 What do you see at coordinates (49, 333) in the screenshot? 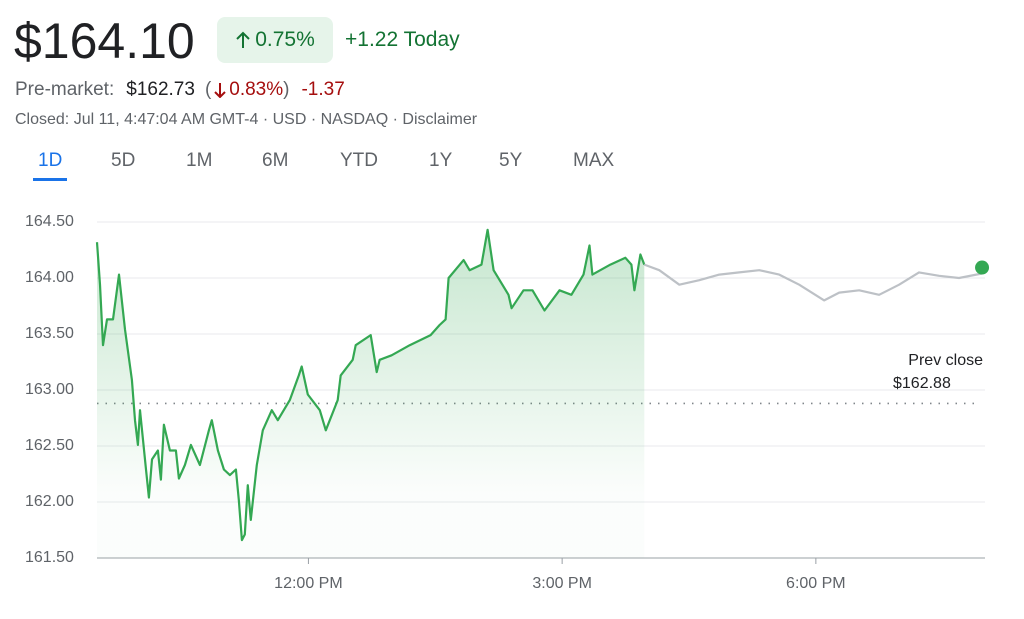
I see `y-tick-label: 163.50` at bounding box center [49, 333].